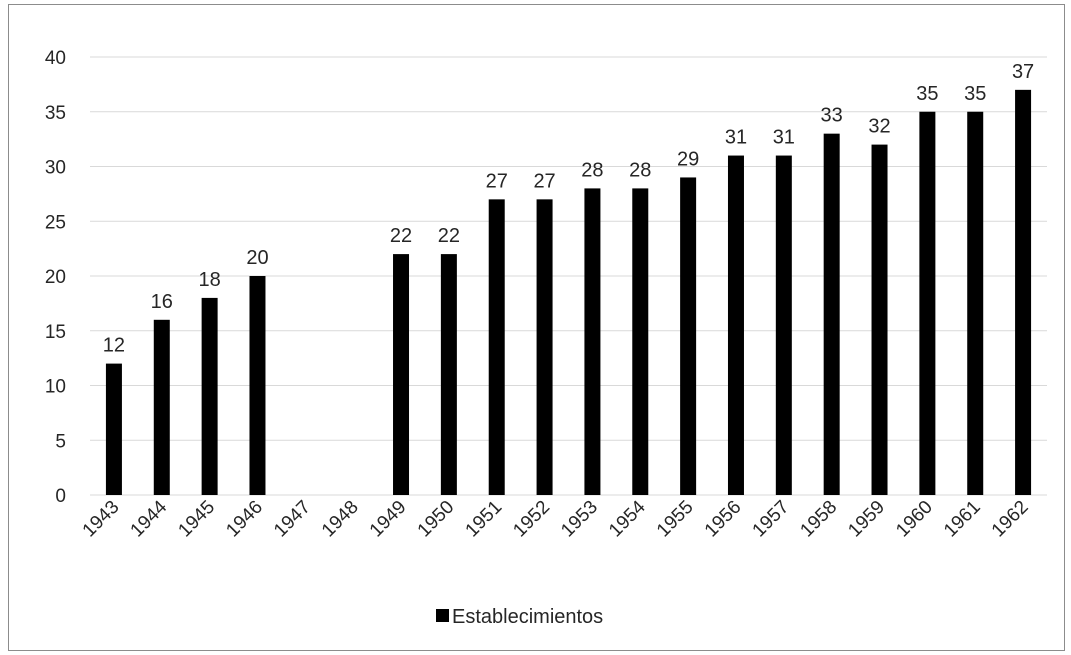  I want to click on y-tick-label: 25, so click(55, 222).